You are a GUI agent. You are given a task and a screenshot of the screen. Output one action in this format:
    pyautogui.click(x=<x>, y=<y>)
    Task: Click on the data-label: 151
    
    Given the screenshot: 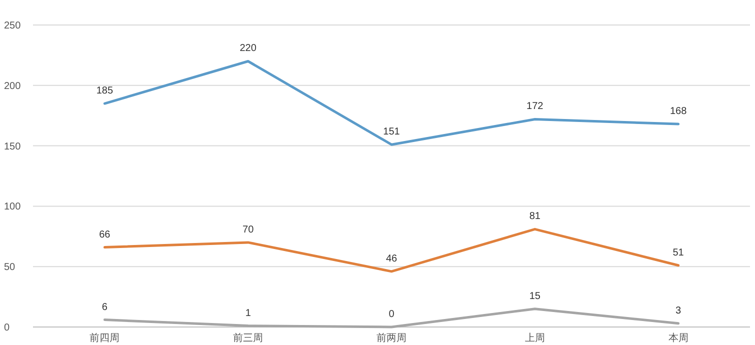 What is the action you would take?
    pyautogui.click(x=391, y=132)
    